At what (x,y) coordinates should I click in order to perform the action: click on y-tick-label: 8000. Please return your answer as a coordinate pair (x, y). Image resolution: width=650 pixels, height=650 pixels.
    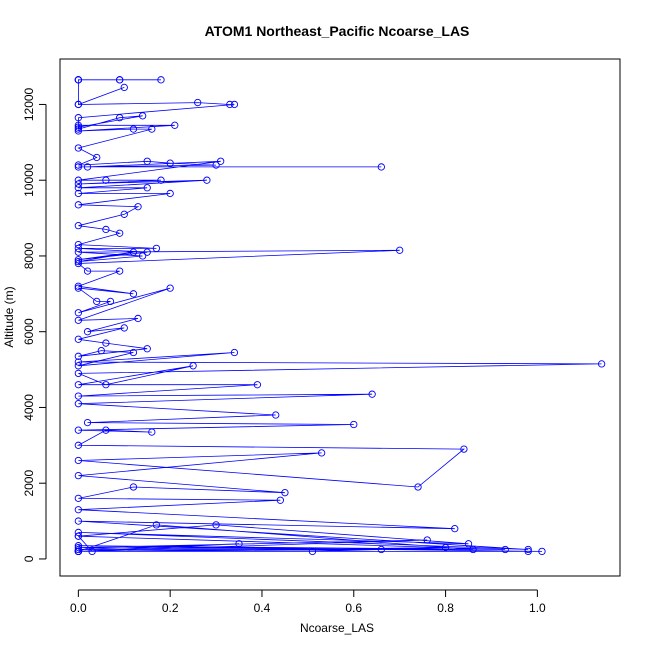
    Looking at the image, I should click on (29, 255).